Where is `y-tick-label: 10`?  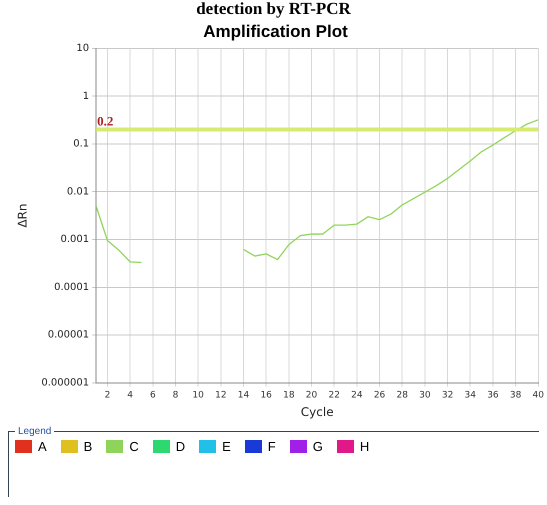
y-tick-label: 10 is located at coordinates (83, 48).